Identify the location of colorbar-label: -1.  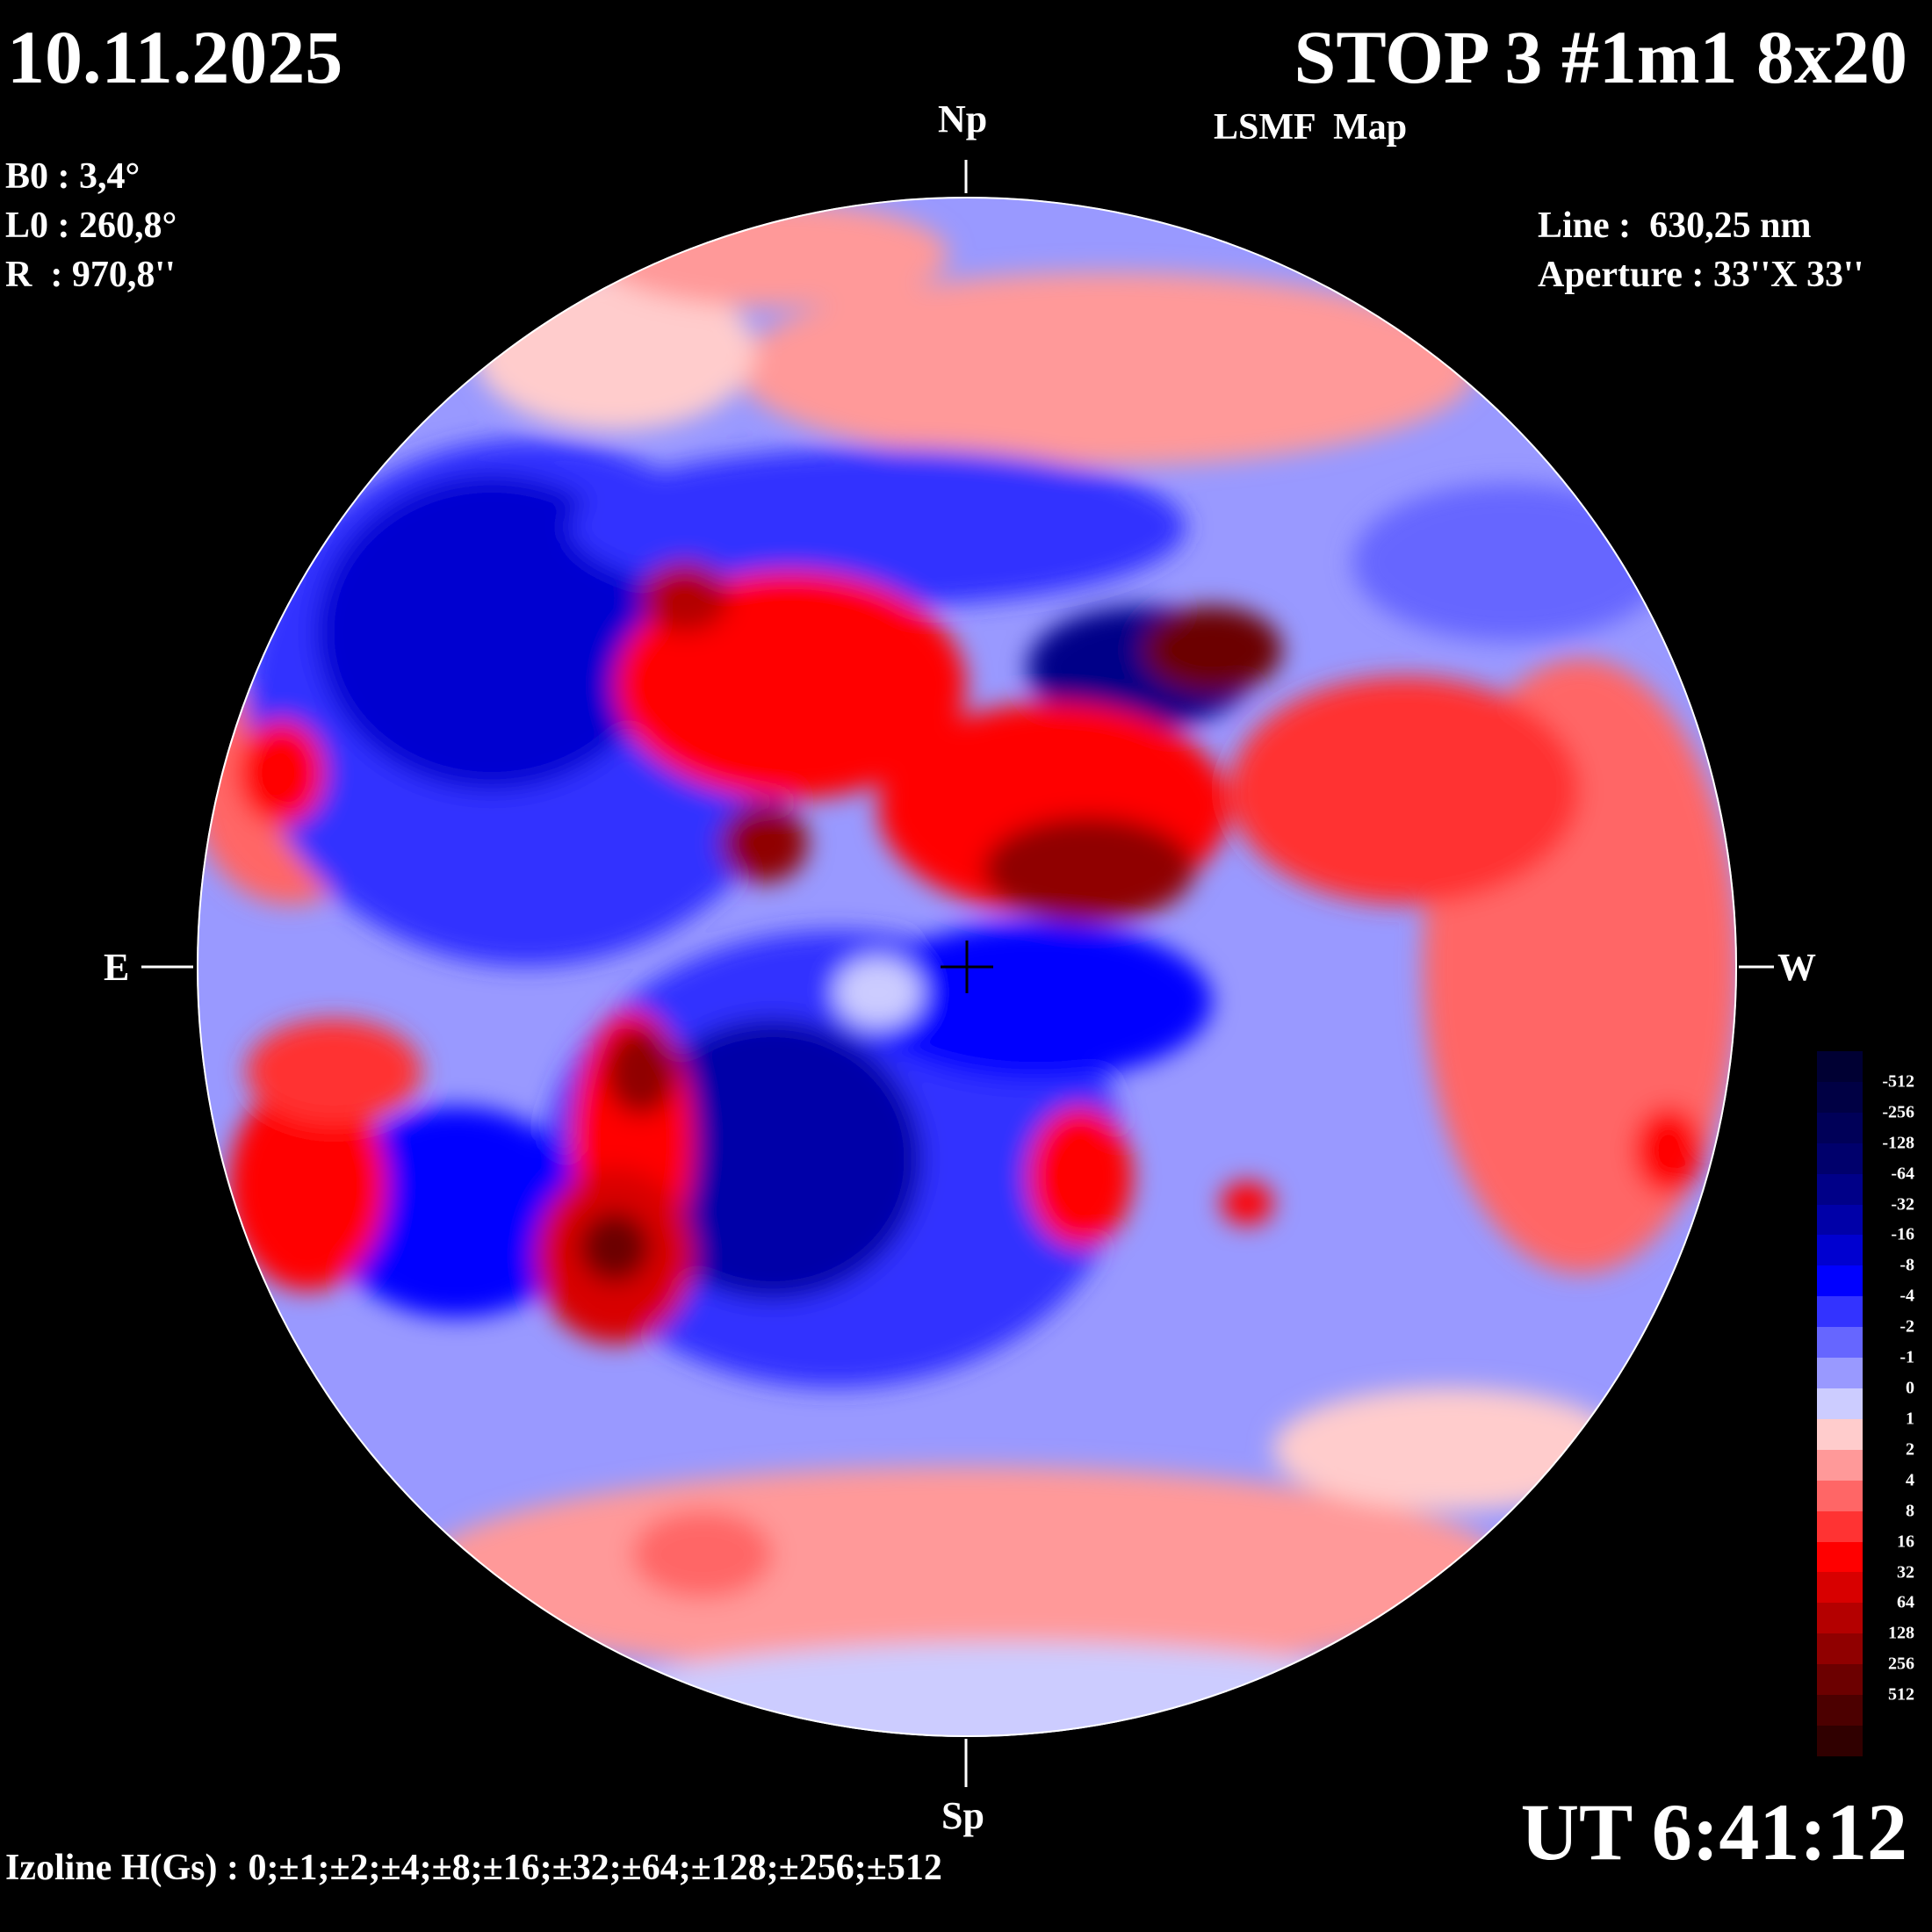
(1907, 1357).